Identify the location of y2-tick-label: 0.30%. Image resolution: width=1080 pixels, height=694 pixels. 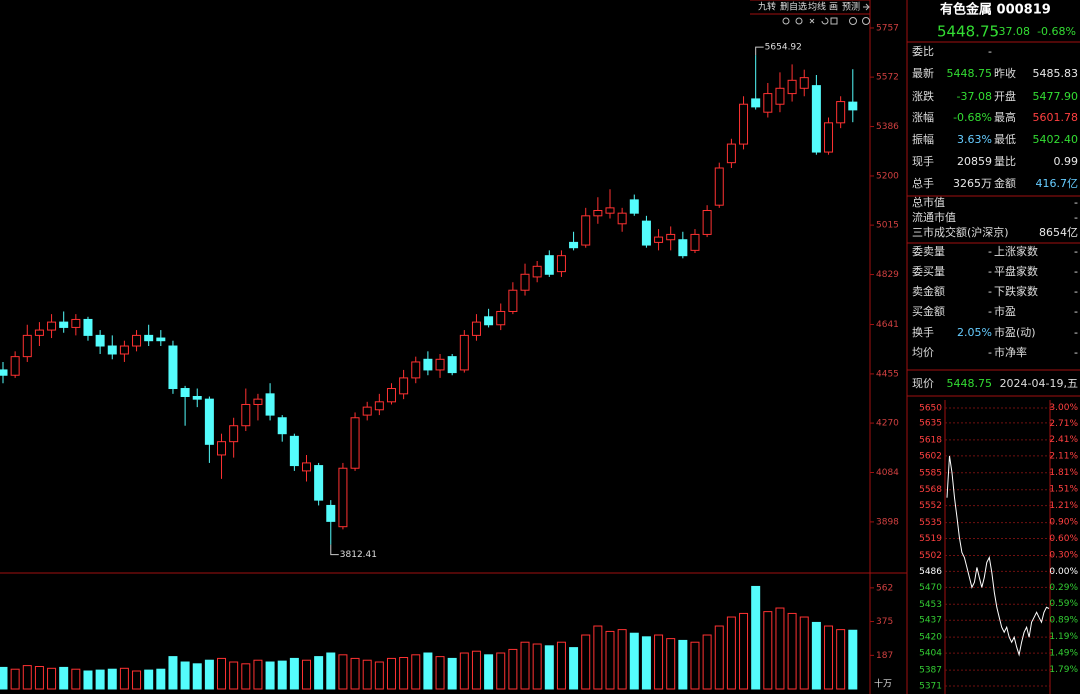
(1063, 556).